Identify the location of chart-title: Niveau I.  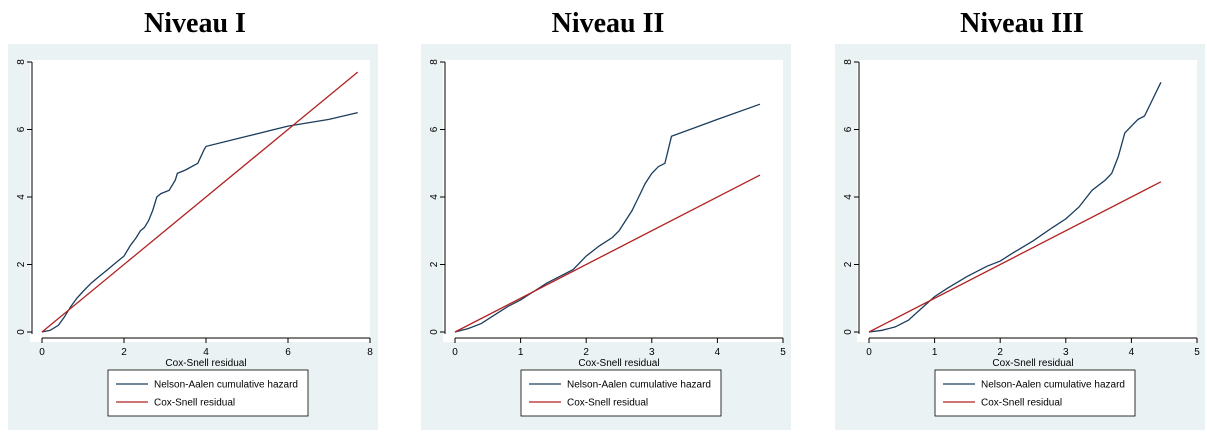
(195, 23).